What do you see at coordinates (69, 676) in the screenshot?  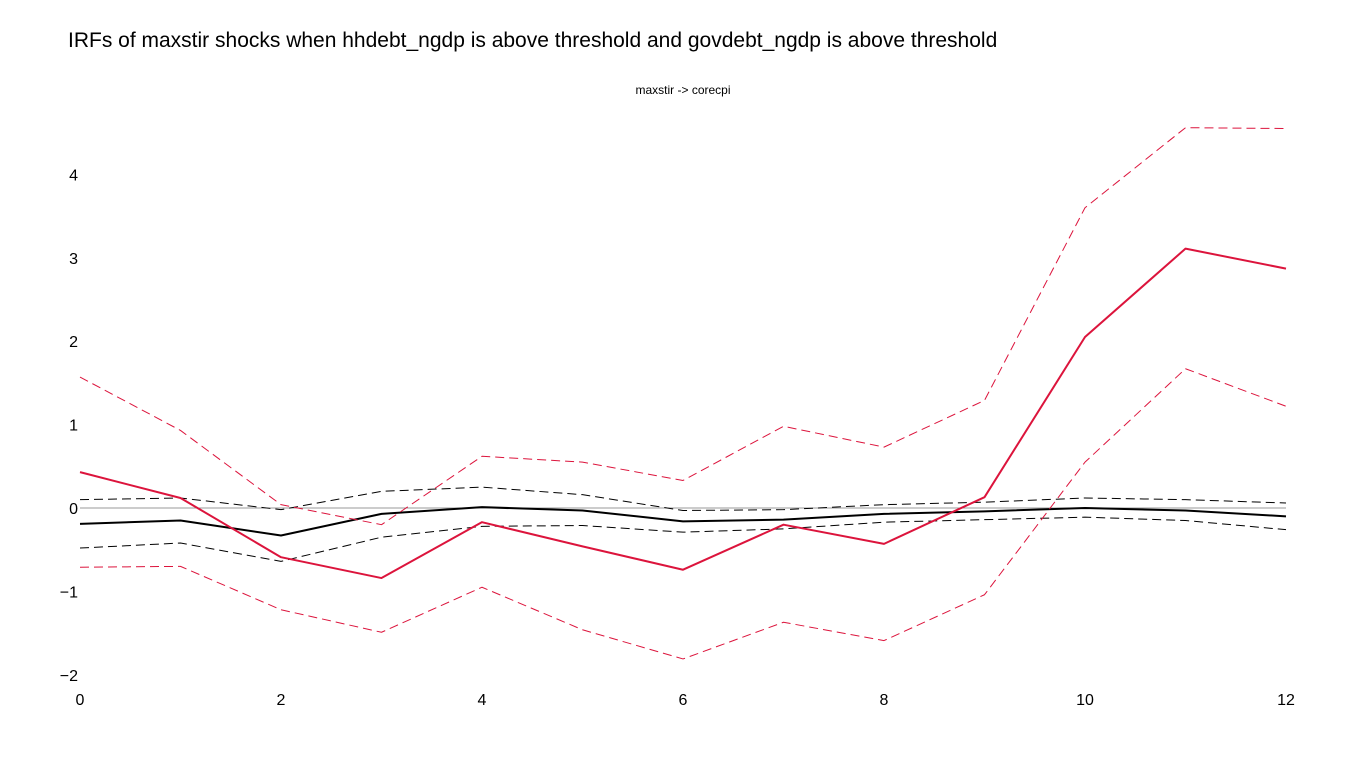 I see `y-tick-label: −2` at bounding box center [69, 676].